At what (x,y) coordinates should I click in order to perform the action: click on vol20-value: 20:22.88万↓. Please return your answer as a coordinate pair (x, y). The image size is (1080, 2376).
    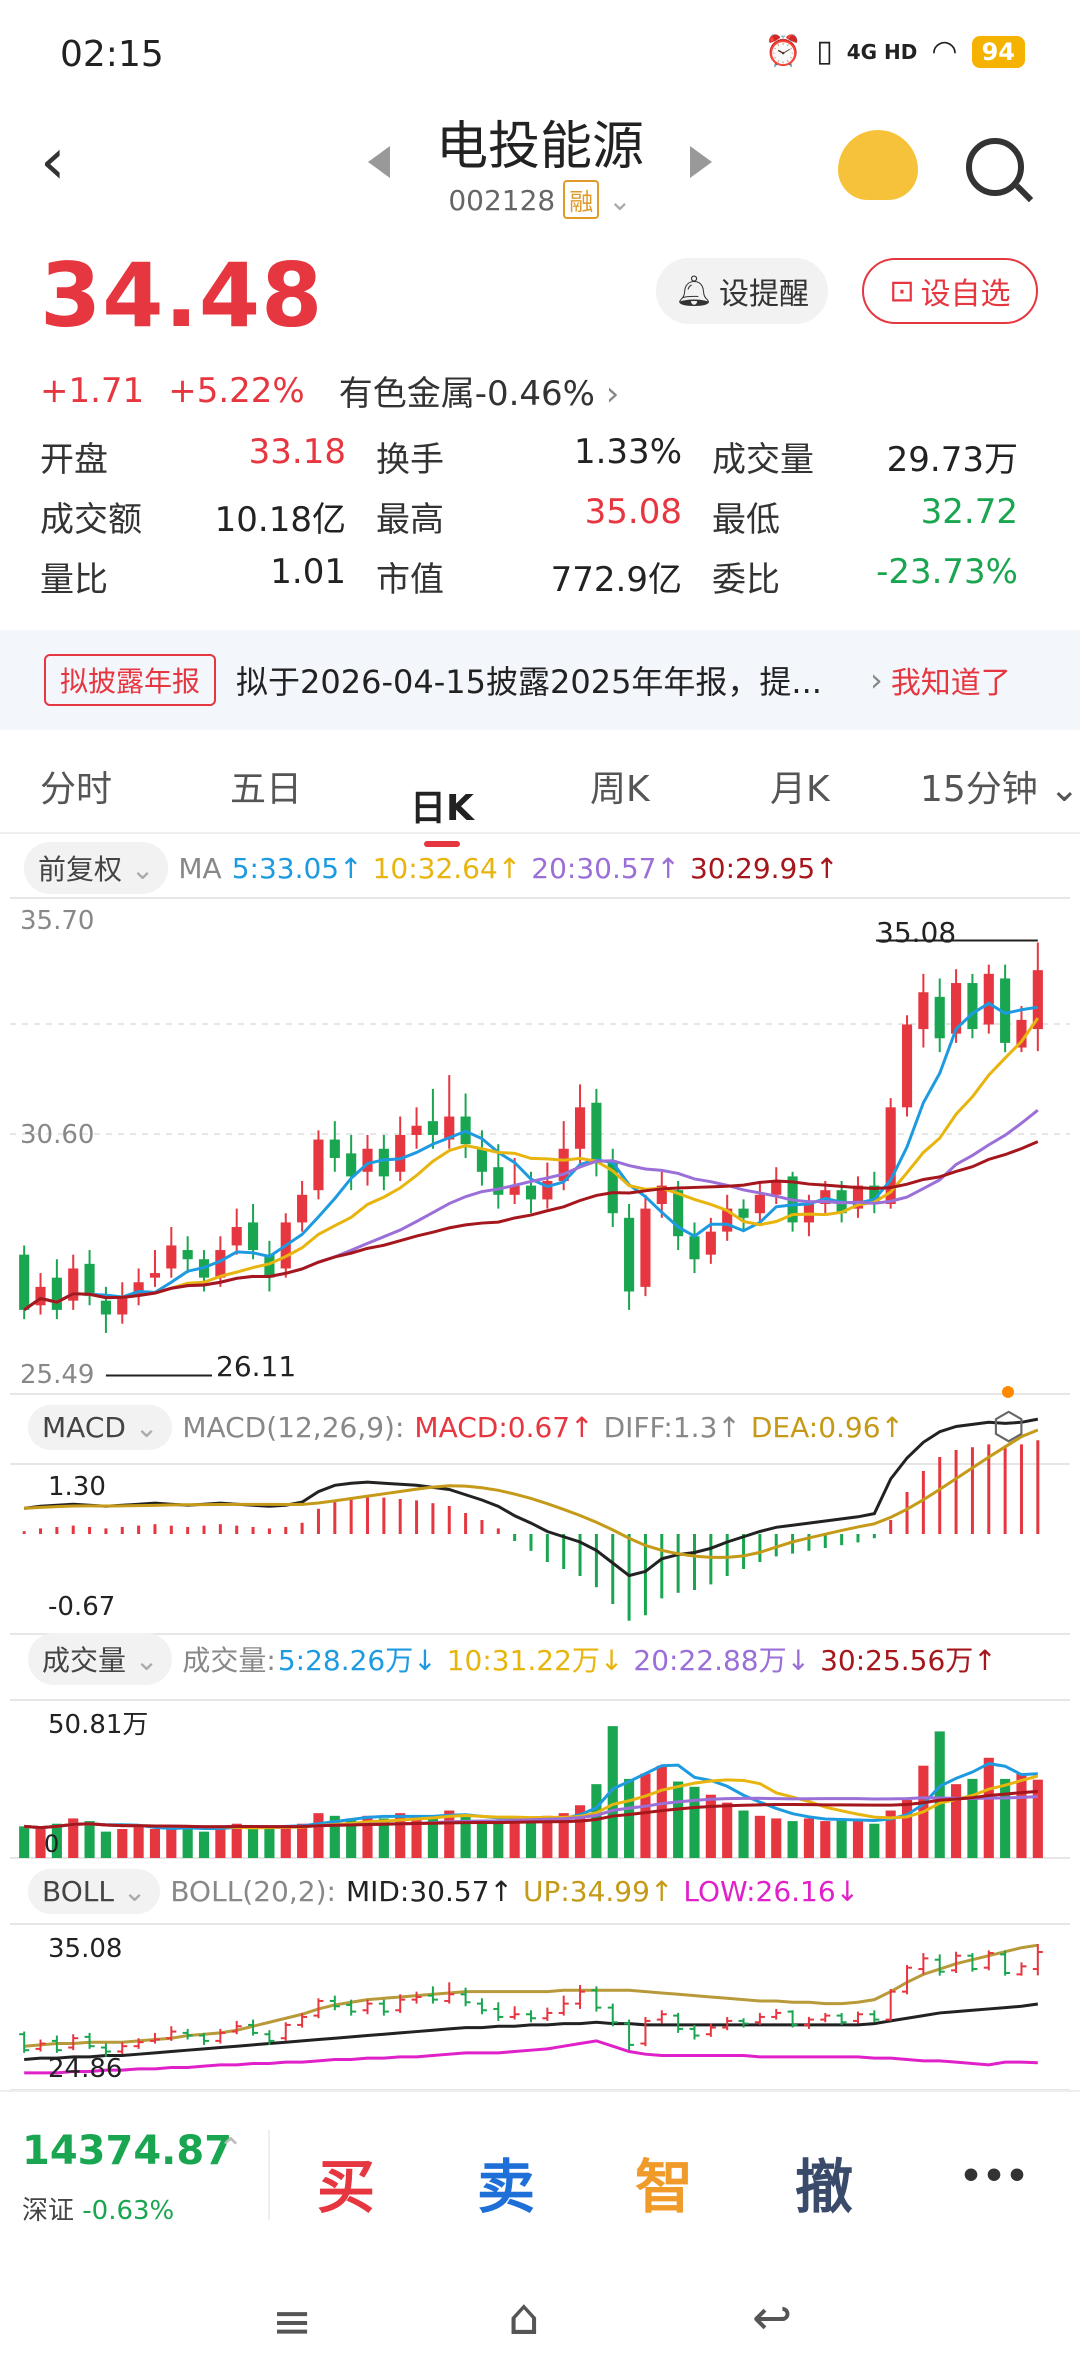
    Looking at the image, I should click on (722, 1660).